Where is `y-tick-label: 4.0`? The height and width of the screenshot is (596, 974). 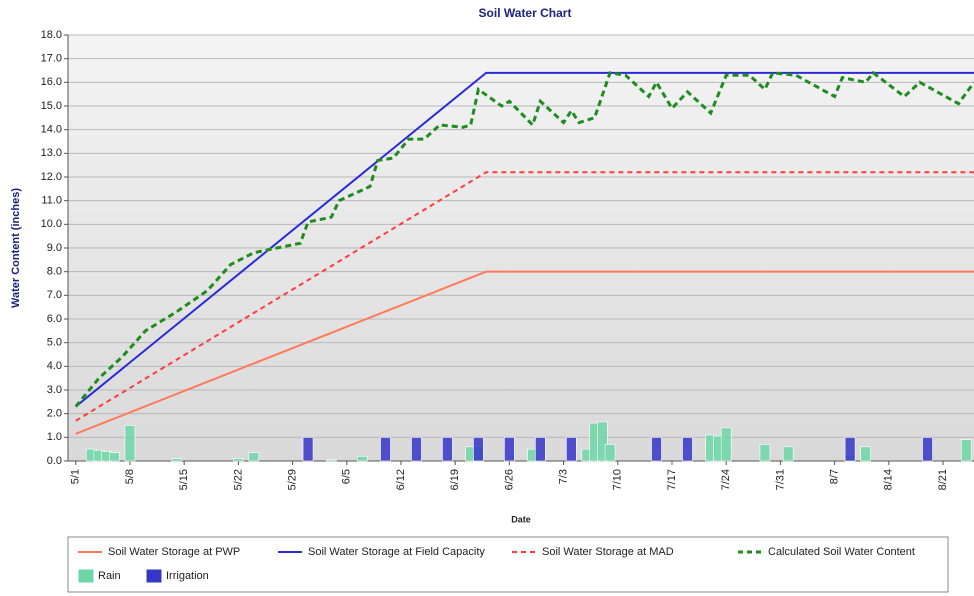
y-tick-label: 4.0 is located at coordinates (54, 366).